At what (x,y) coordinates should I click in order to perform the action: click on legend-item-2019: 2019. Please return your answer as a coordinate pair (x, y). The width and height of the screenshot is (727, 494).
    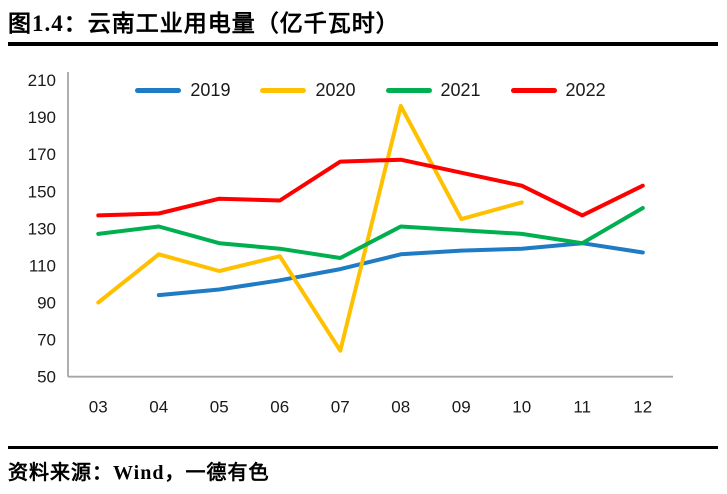
    Looking at the image, I should click on (182, 90).